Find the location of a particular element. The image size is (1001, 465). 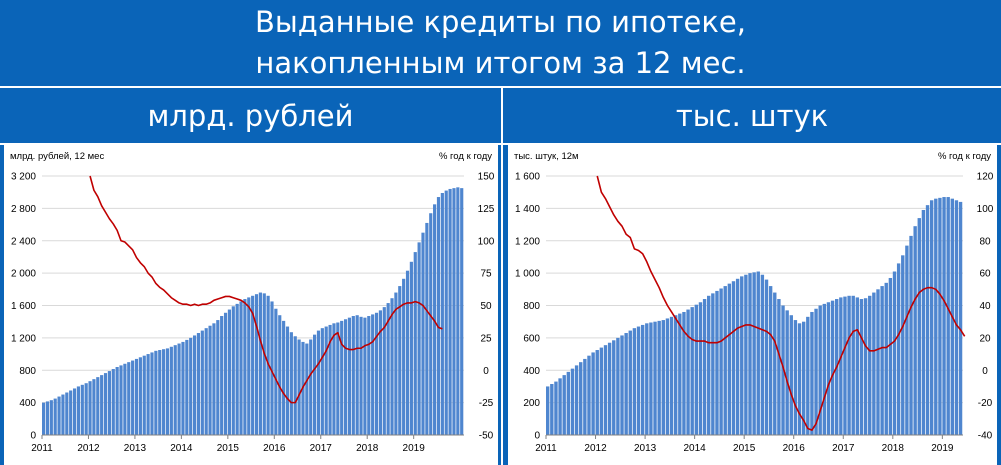

main-title-line2: накопленным итогом за 12 мес. is located at coordinates (500, 63).